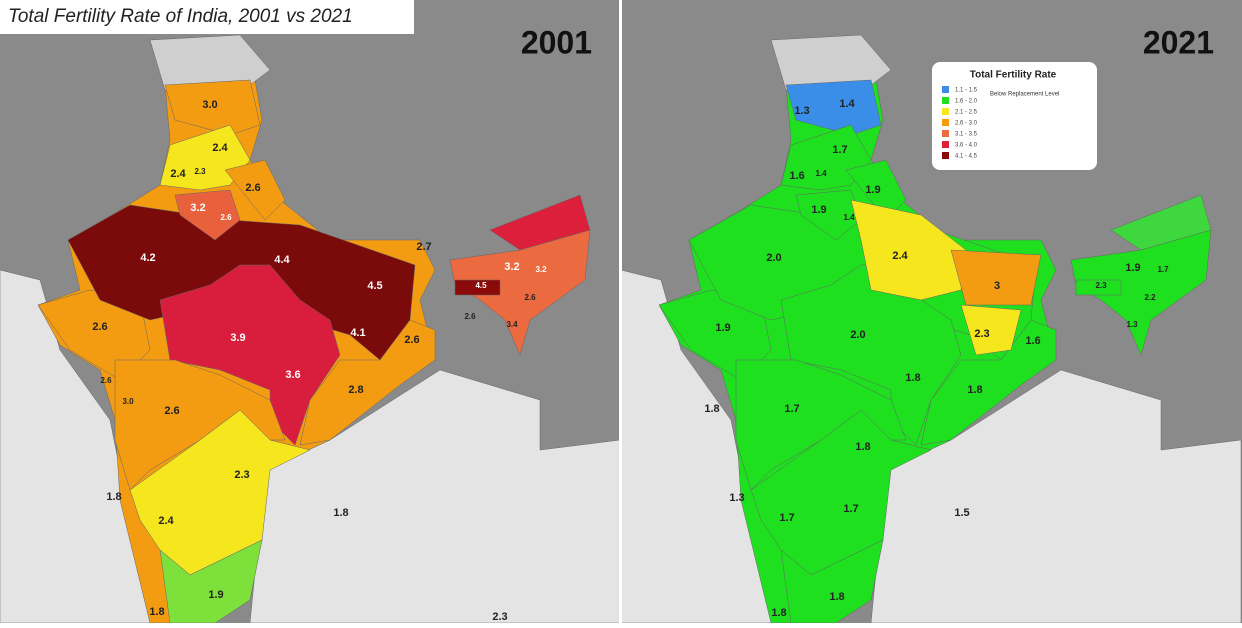 Image resolution: width=1242 pixels, height=628 pixels. Describe the element at coordinates (292, 375) in the screenshot. I see `region-value: 3.6` at that location.